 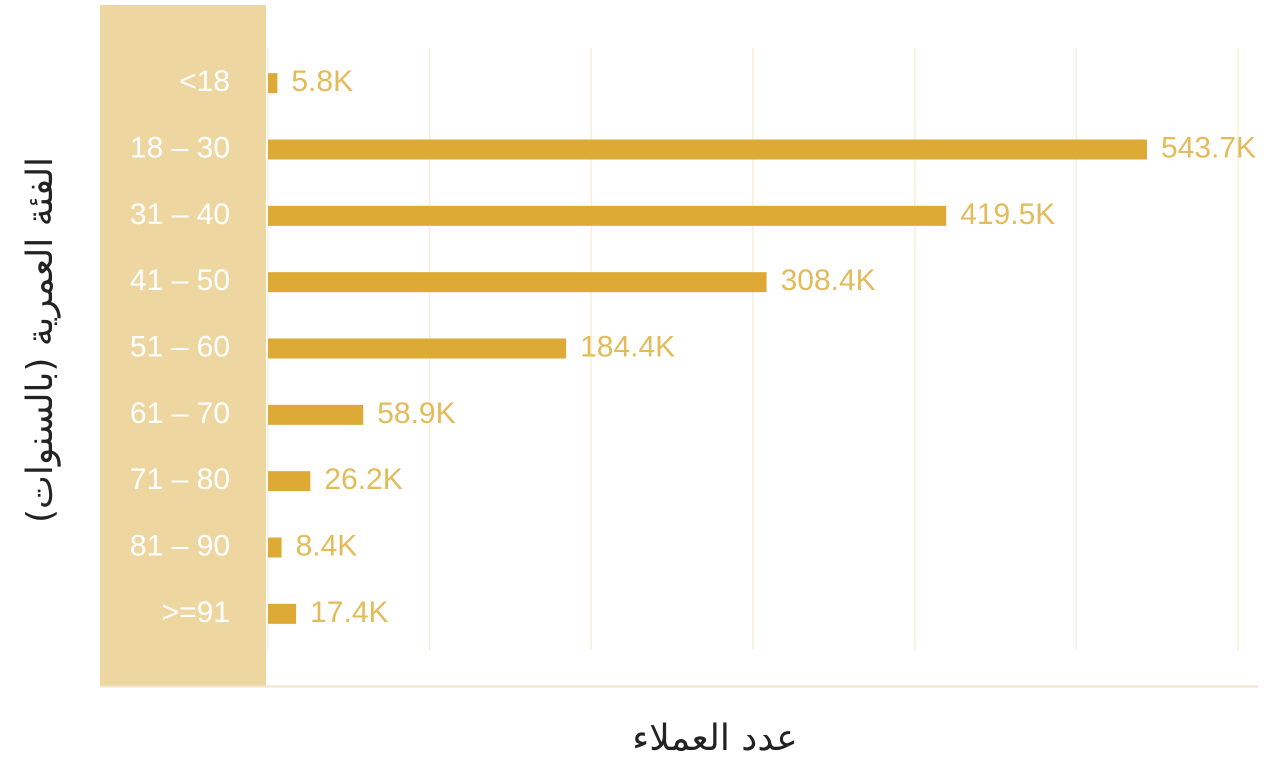 I want to click on y-tick-label: 51 – 60, so click(x=180, y=346).